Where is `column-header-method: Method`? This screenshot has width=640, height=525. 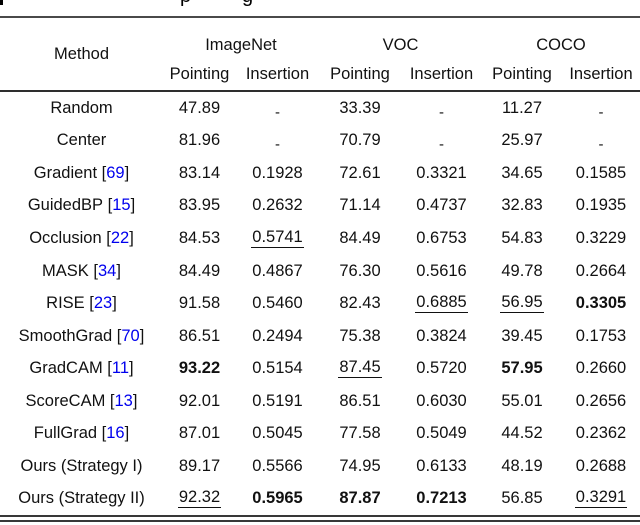 column-header-method: Method is located at coordinates (81, 53).